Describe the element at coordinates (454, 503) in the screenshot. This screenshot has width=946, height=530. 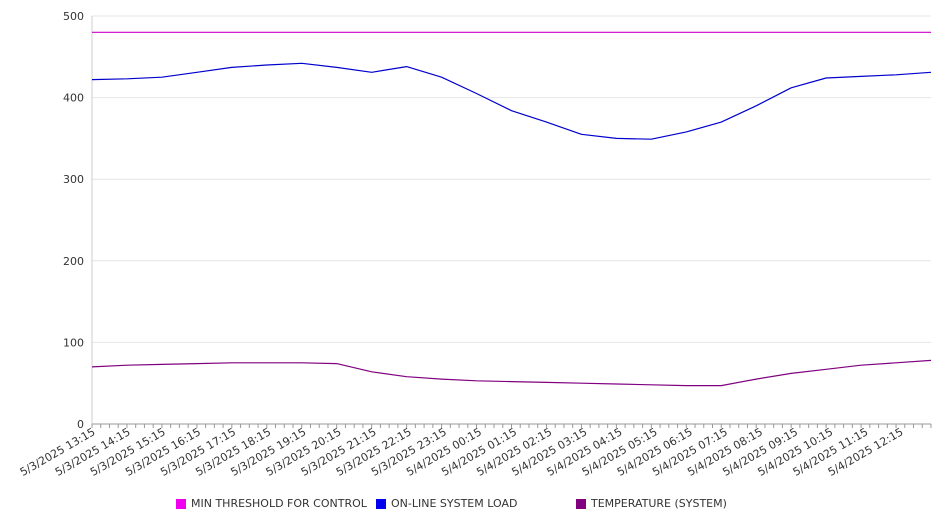
I see `legend-label-system-load: ON-LINE SYSTEM LOAD` at that location.